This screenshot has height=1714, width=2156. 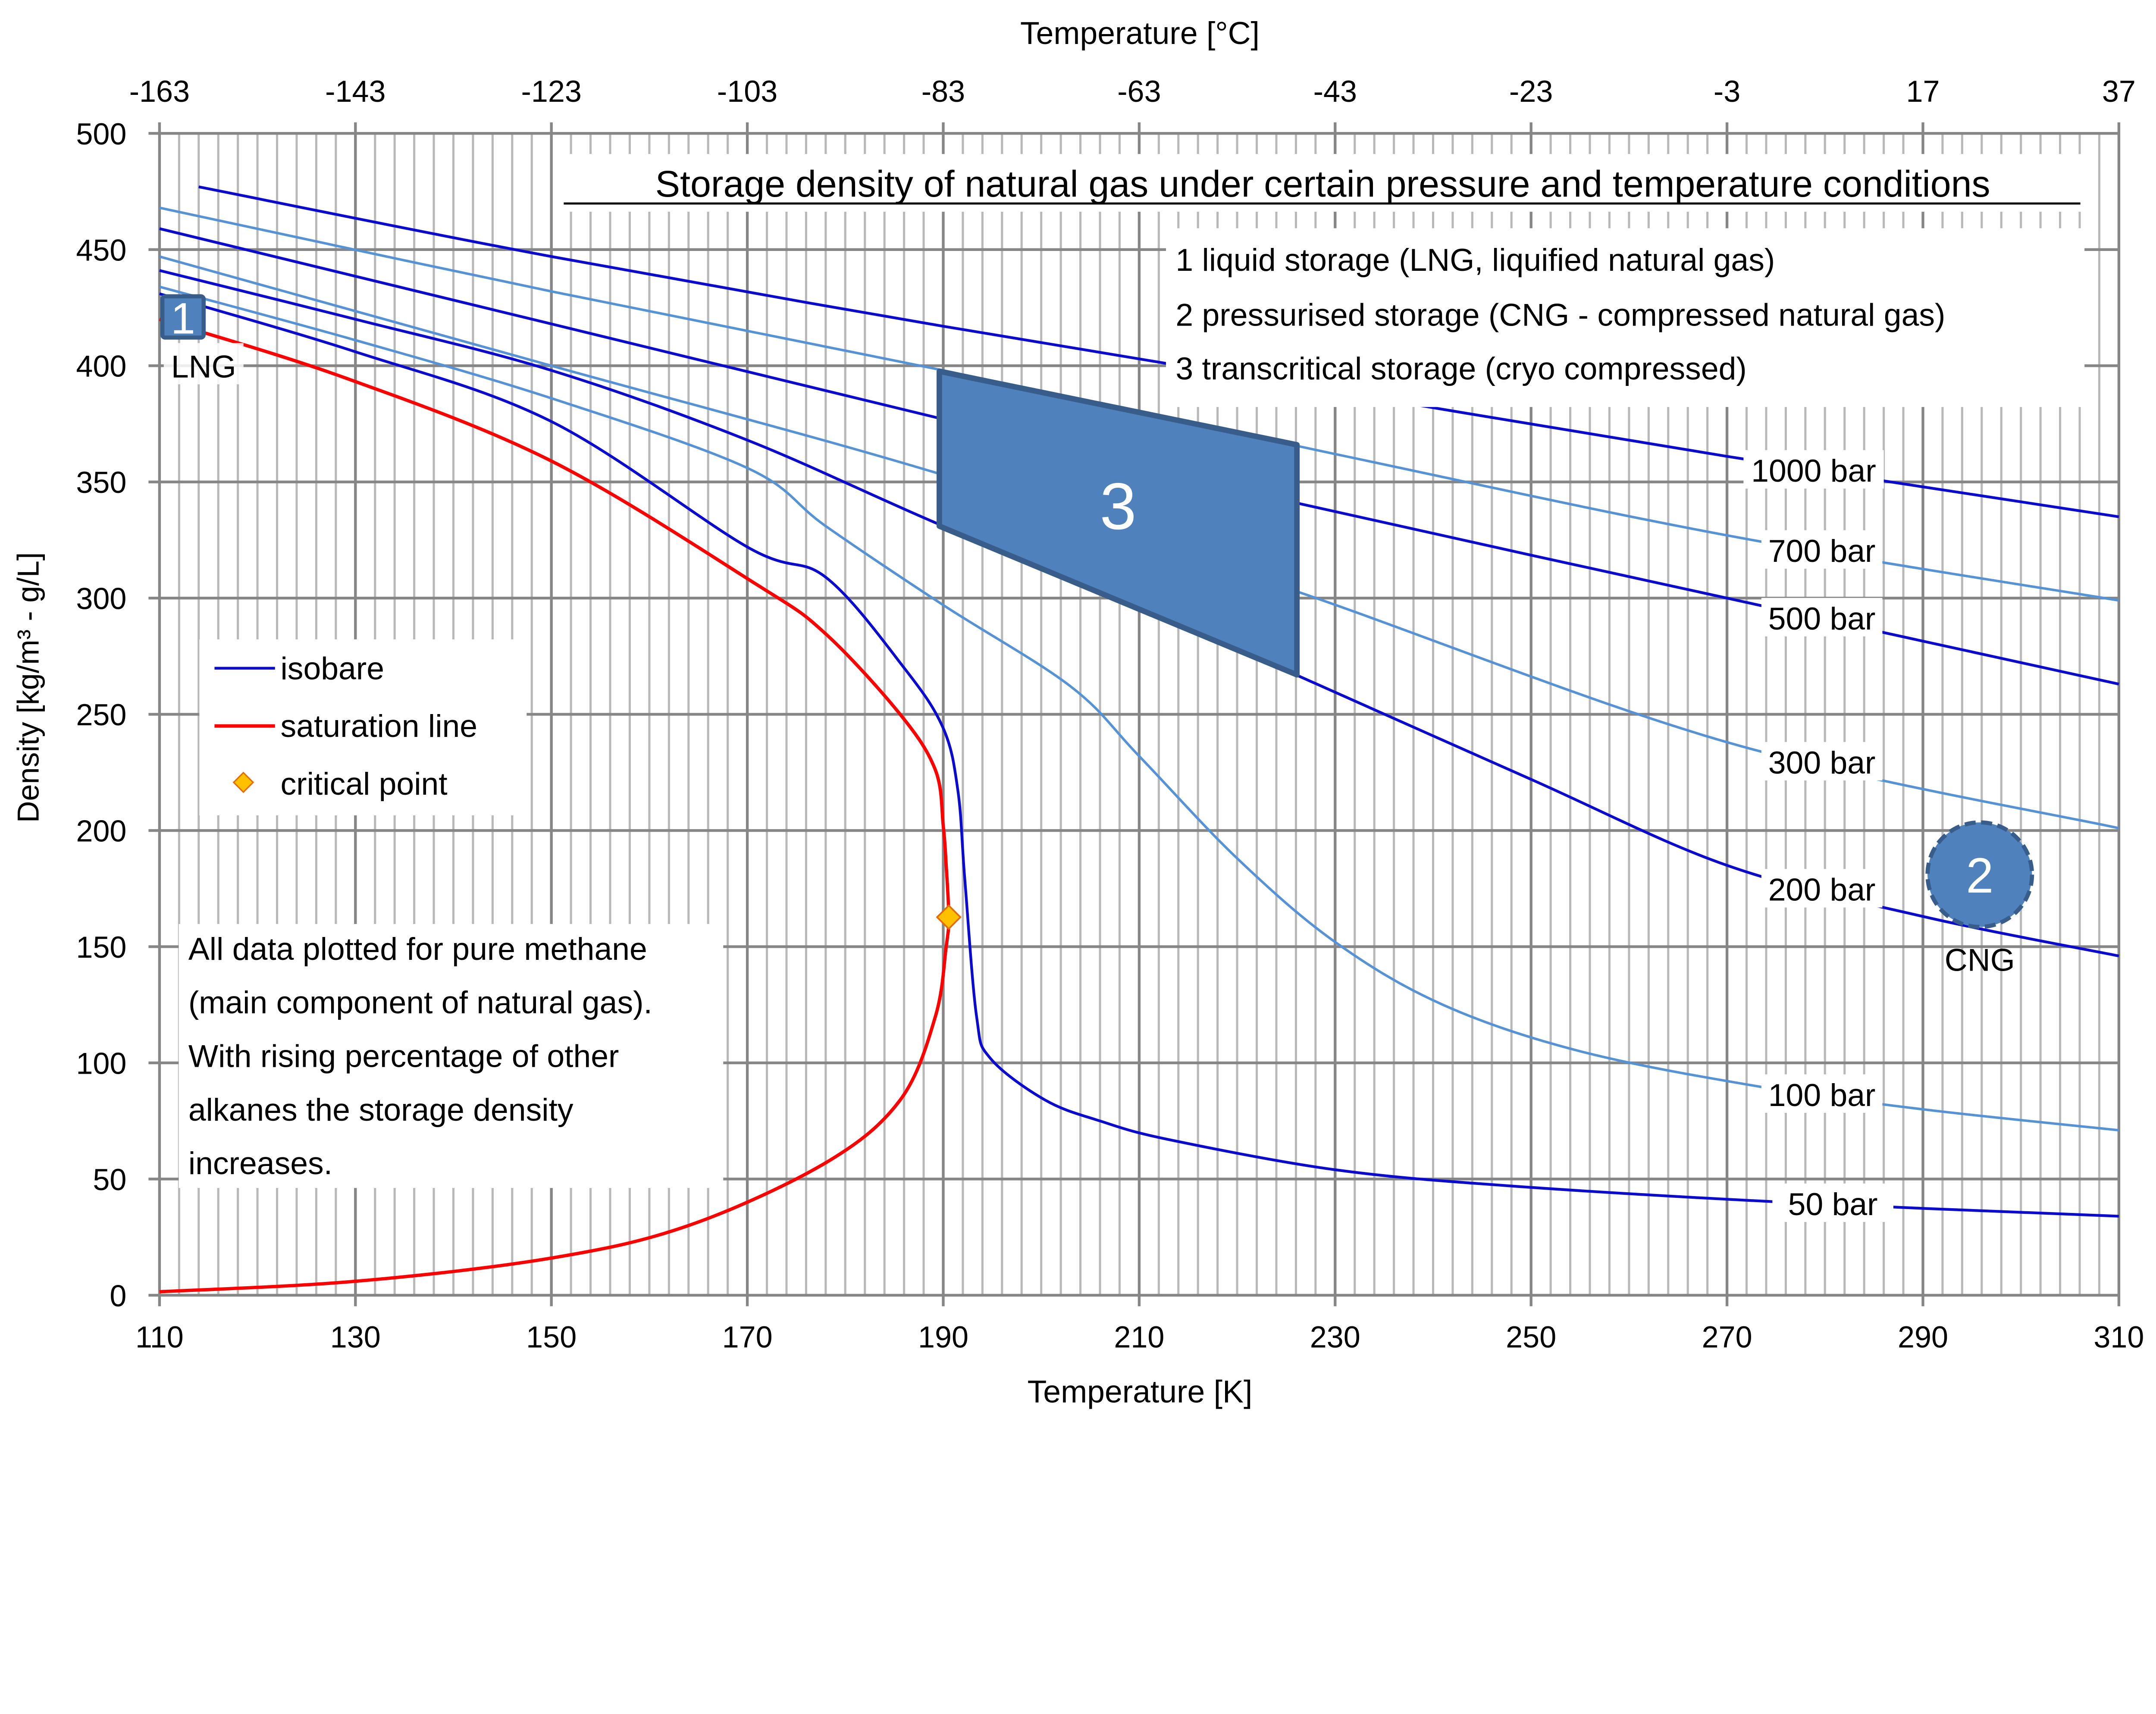 What do you see at coordinates (101, 831) in the screenshot?
I see `y-tick-label: 200` at bounding box center [101, 831].